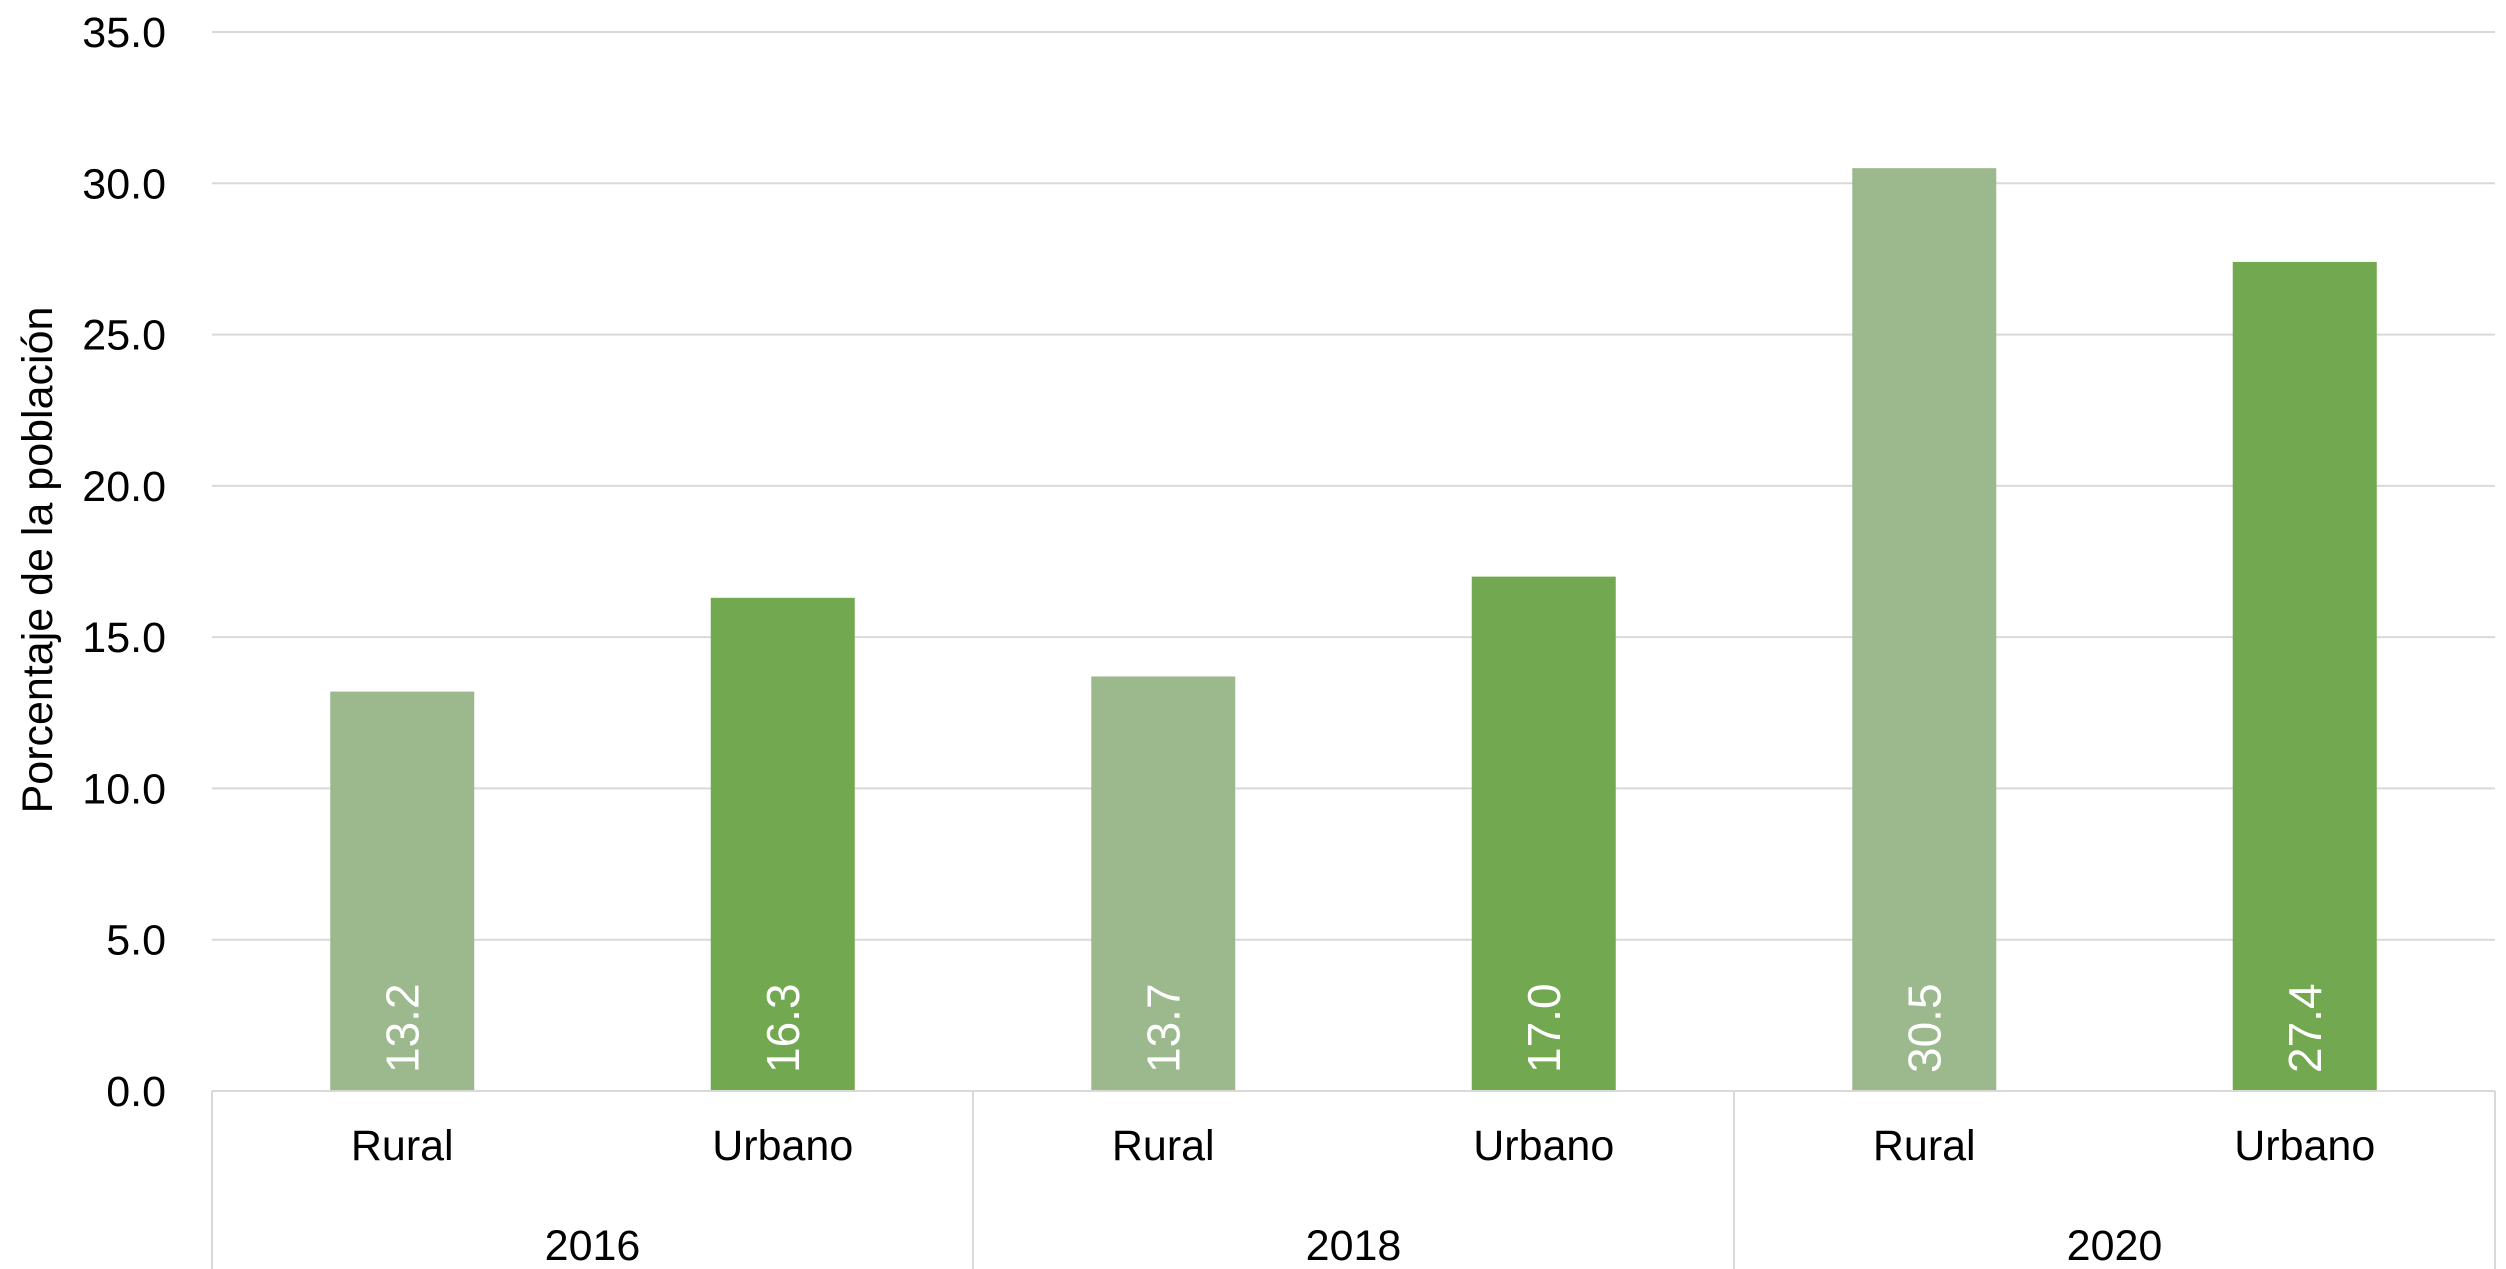 The width and height of the screenshot is (2506, 1269). I want to click on y-tick-label: 15.0, so click(124, 638).